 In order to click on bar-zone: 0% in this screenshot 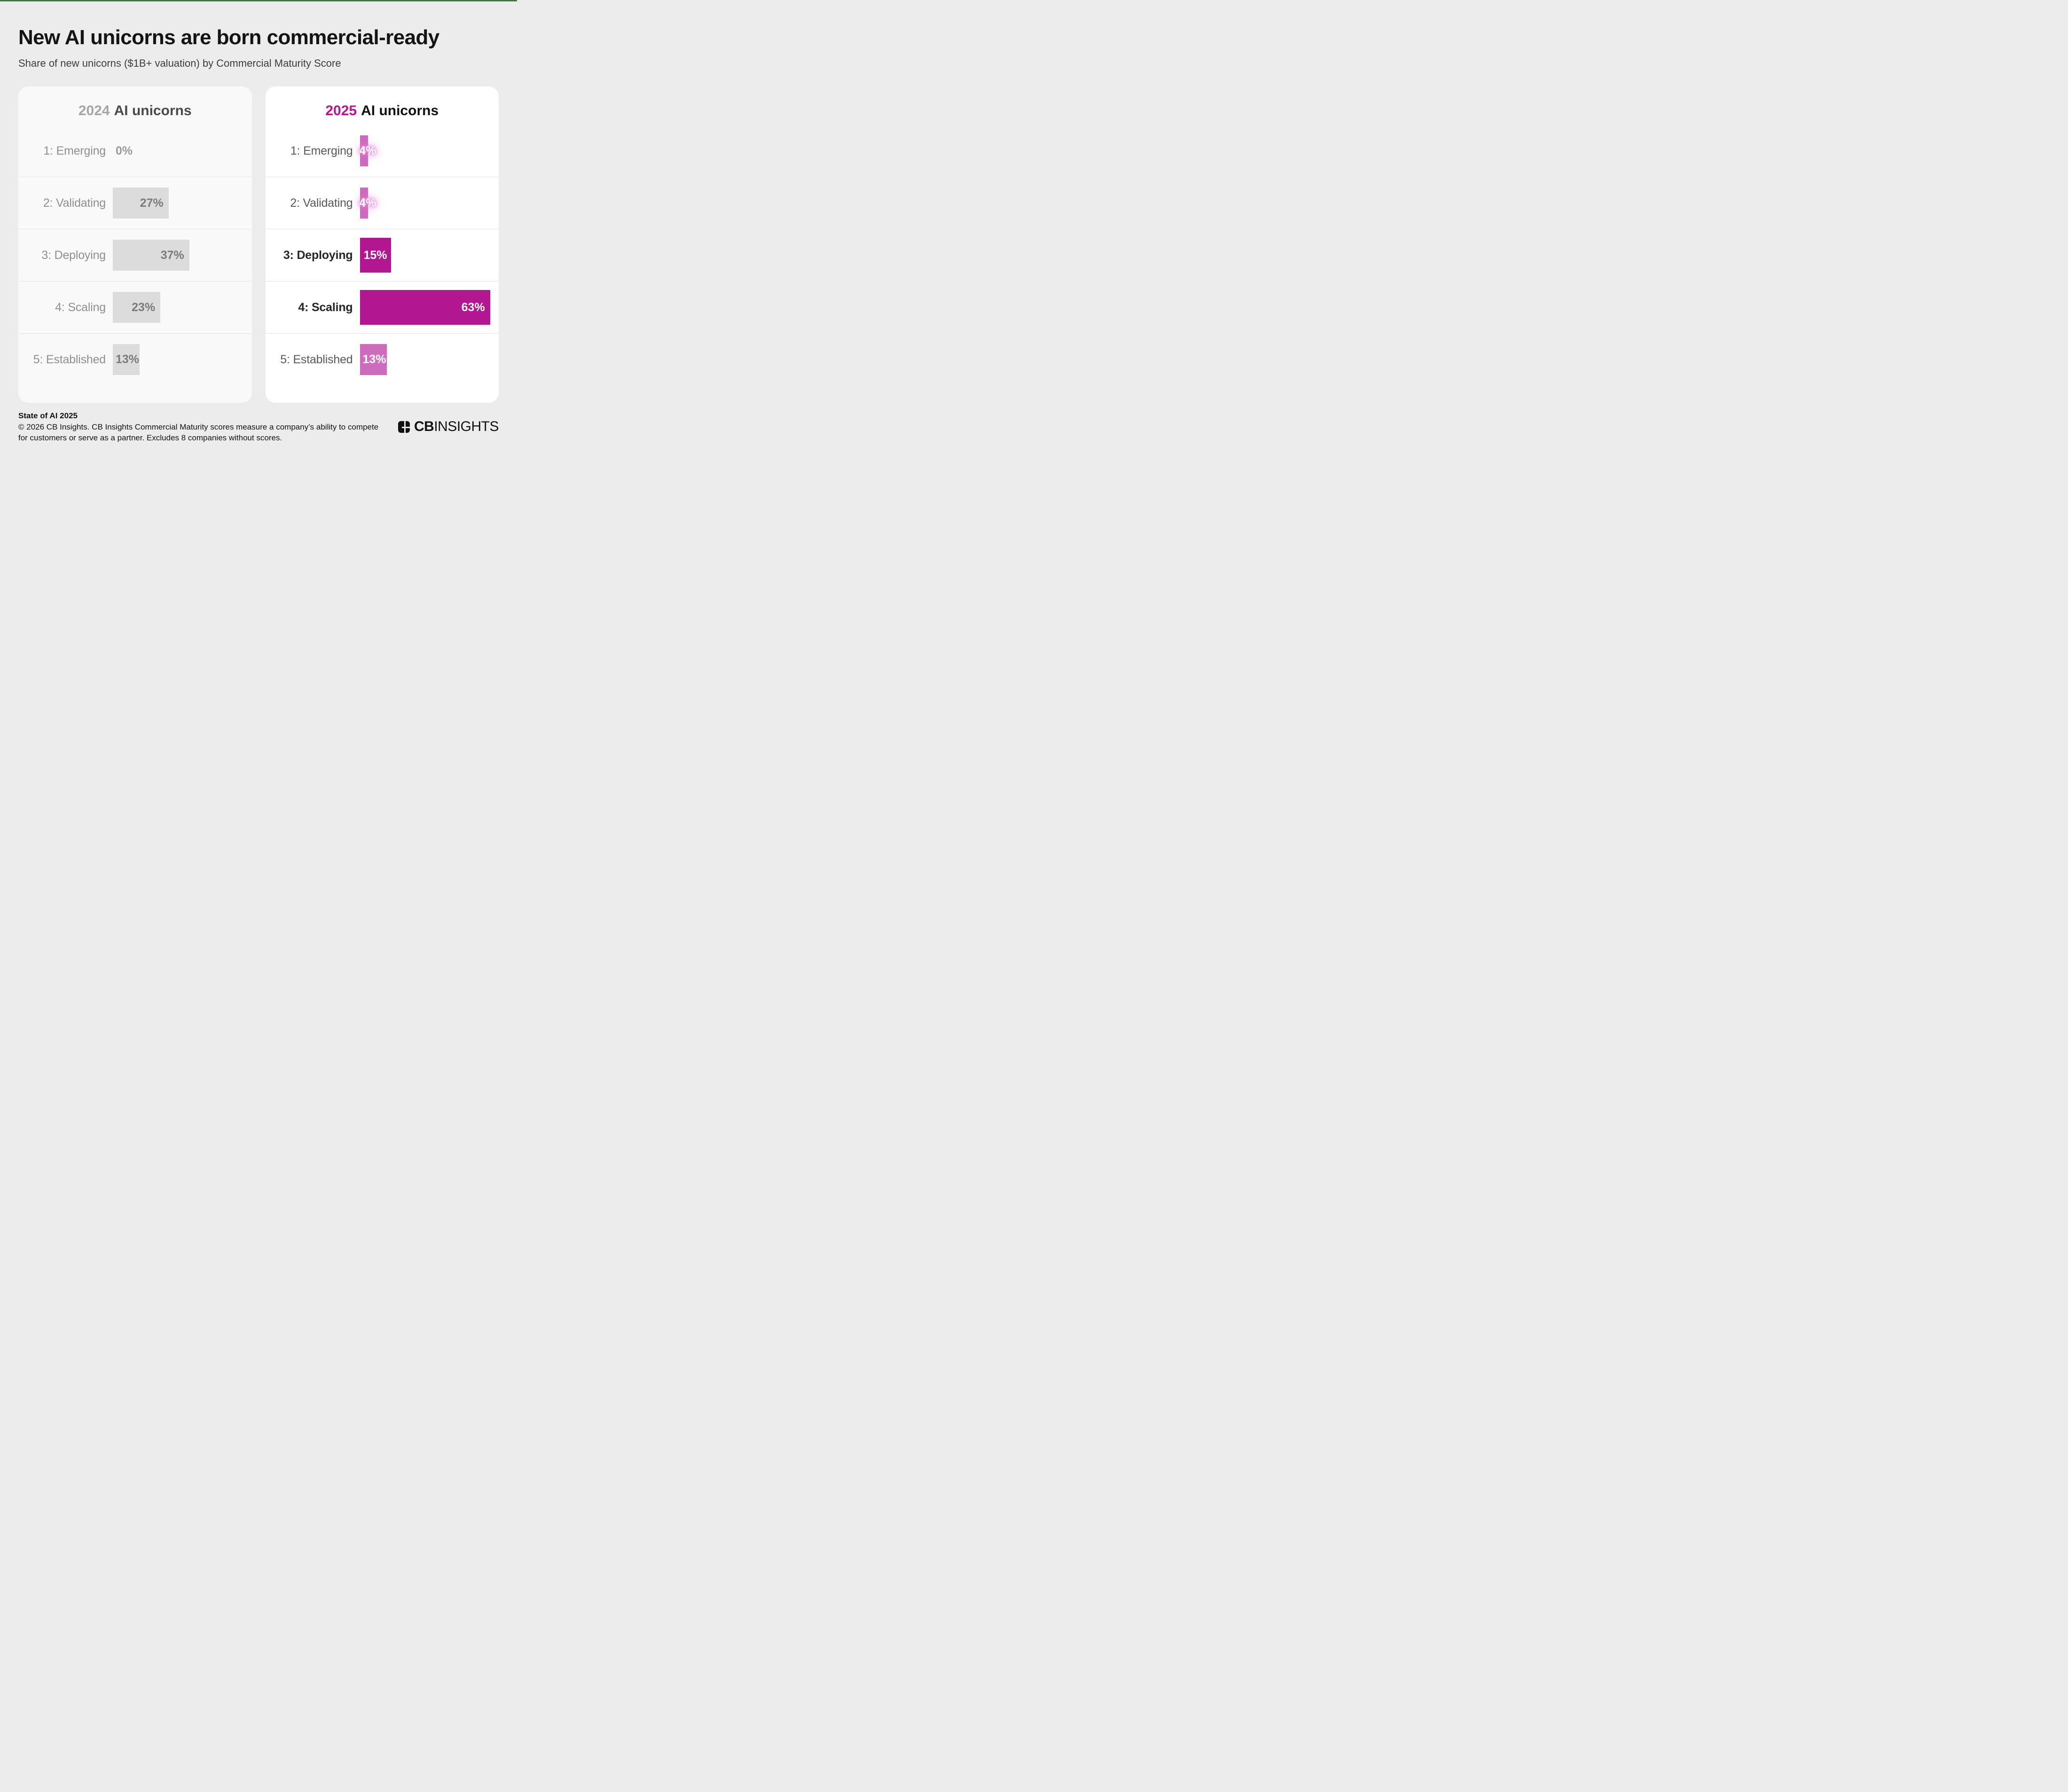, I will do `click(182, 151)`.